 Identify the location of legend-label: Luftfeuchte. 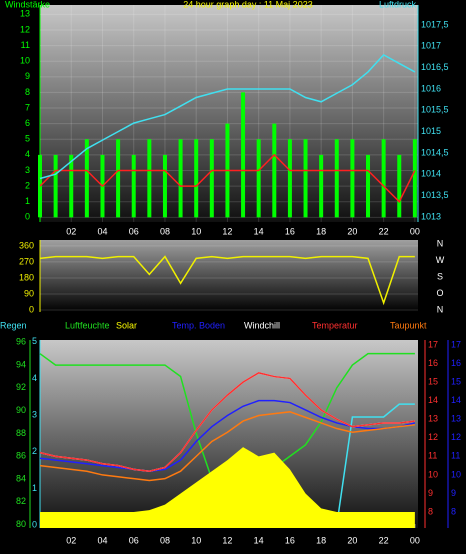
(87, 325).